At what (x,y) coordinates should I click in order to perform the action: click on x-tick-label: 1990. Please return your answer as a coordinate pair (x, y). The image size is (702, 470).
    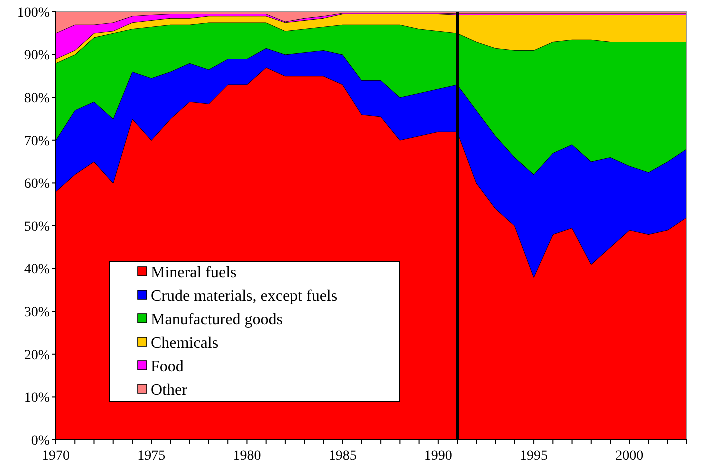
    Looking at the image, I should click on (438, 456).